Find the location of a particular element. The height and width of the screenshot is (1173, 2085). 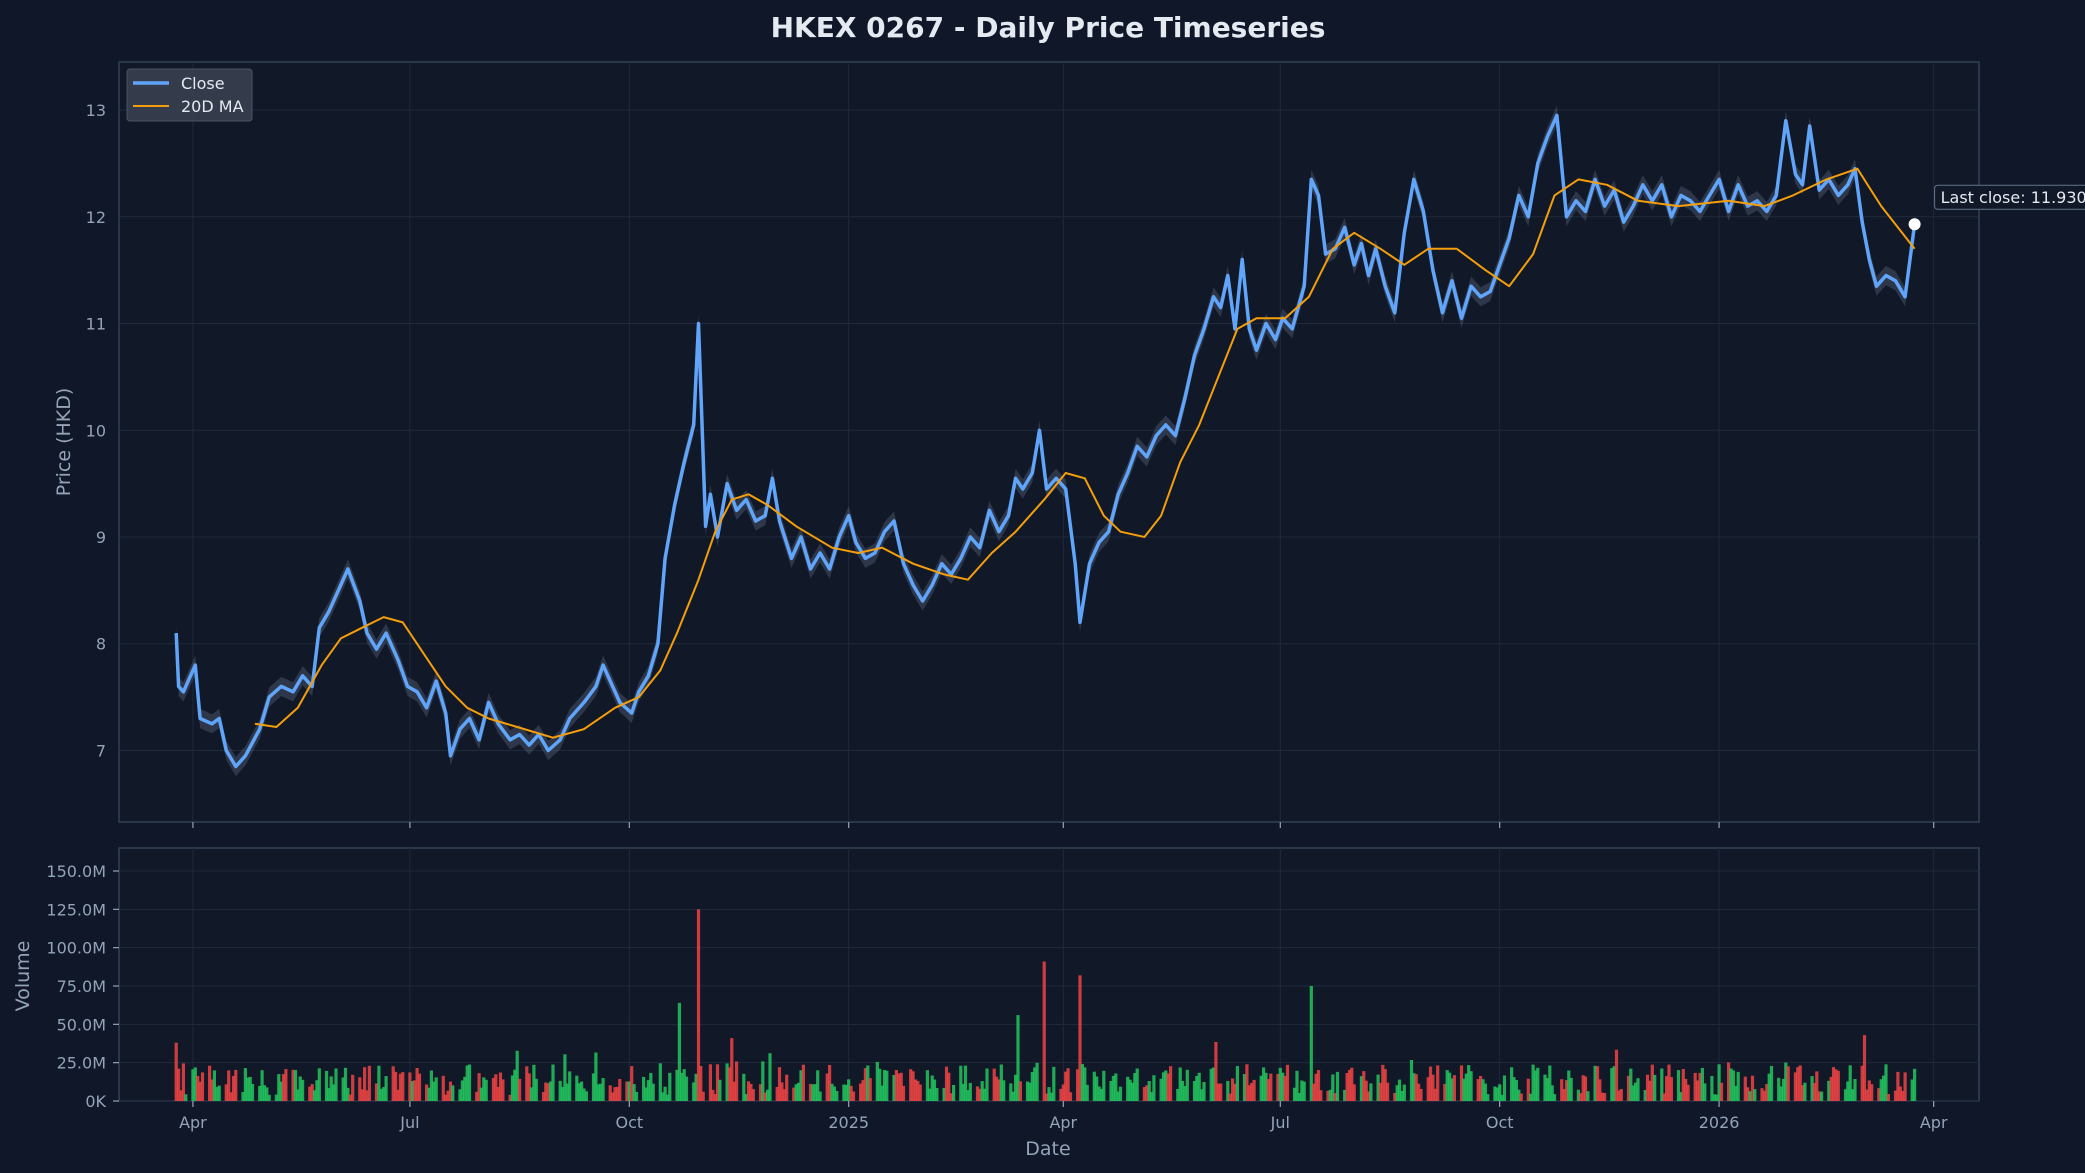

price-y-tick-label: 8 is located at coordinates (101, 644).